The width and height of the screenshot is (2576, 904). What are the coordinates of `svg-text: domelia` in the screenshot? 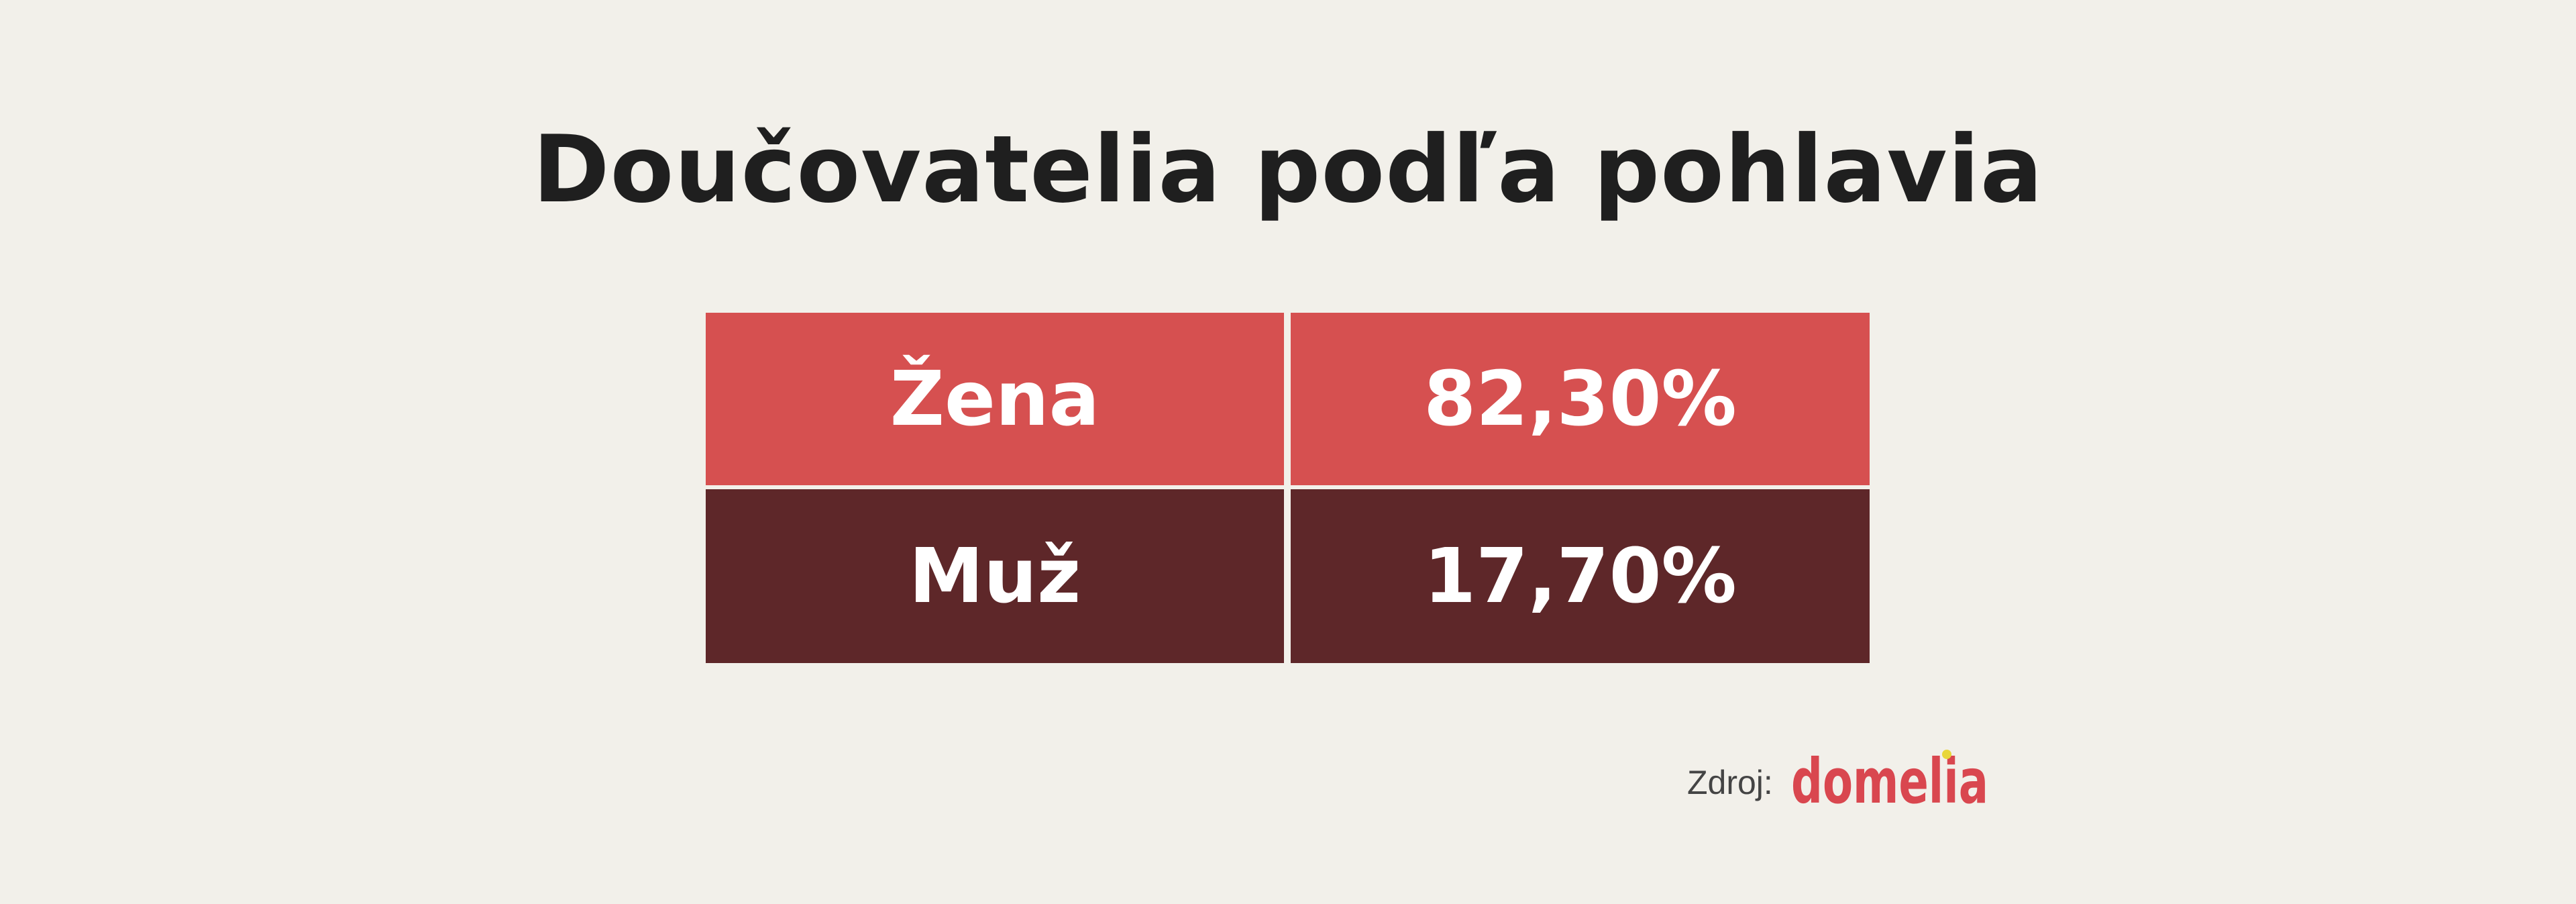 It's located at (1889, 779).